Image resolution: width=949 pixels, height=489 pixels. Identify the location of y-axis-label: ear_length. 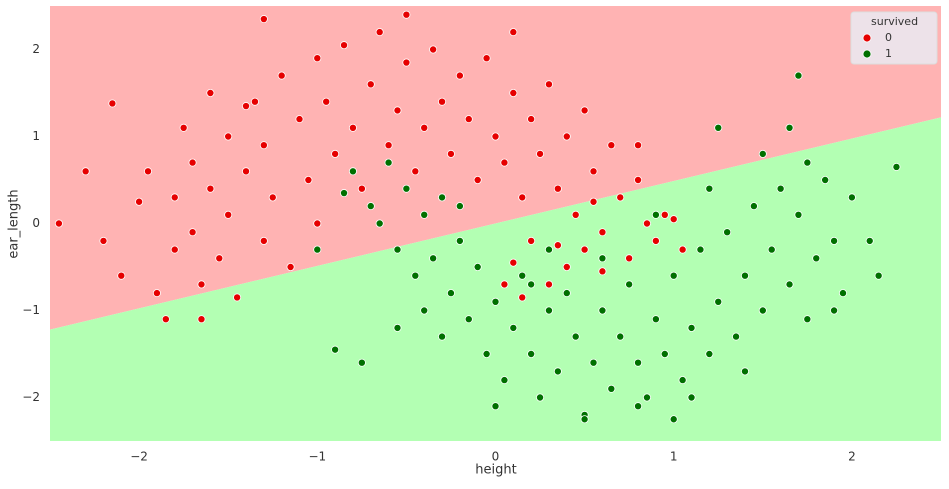
(14, 223).